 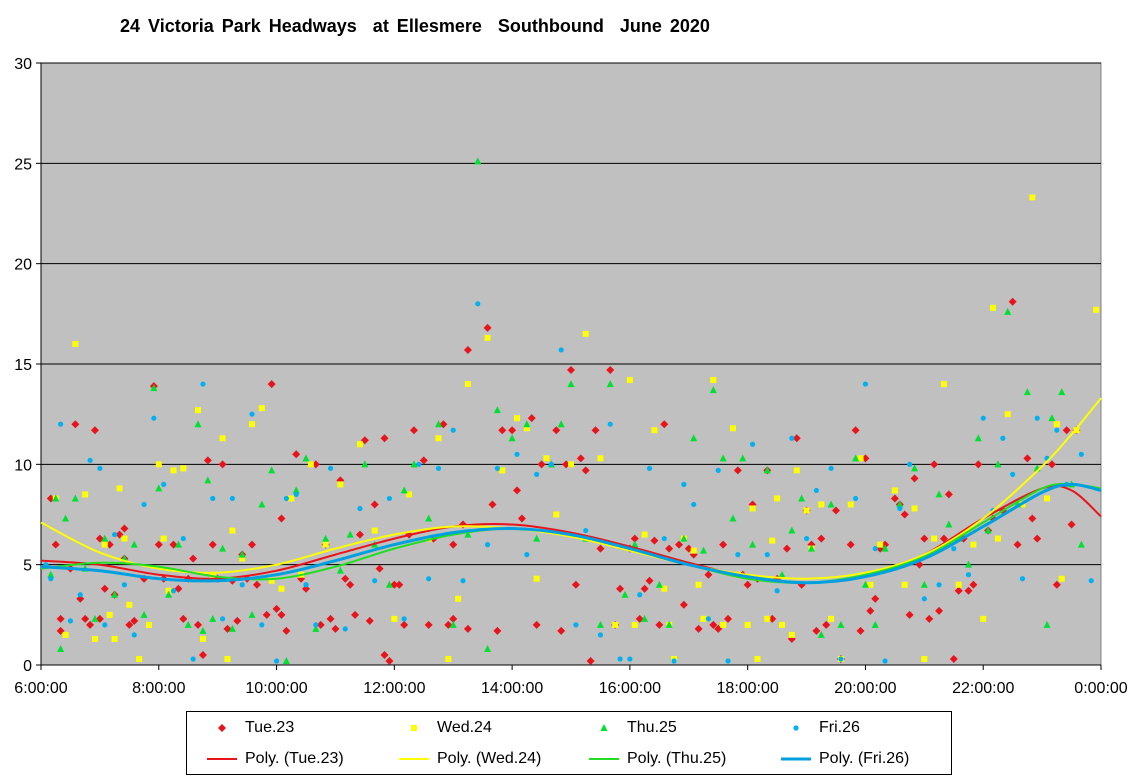 What do you see at coordinates (633, 728) in the screenshot?
I see `legend-item: Thu.25` at bounding box center [633, 728].